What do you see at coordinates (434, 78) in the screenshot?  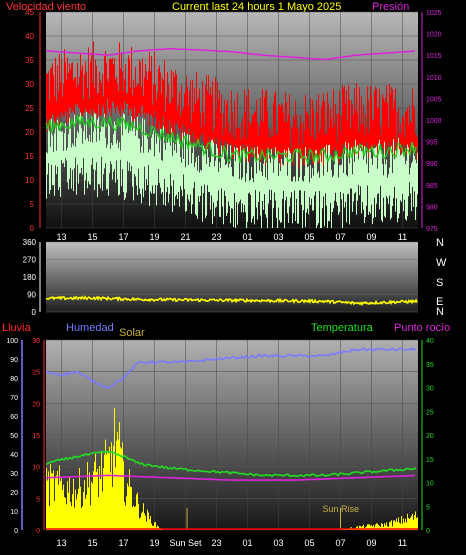 I see `right-tick-label: 1010` at bounding box center [434, 78].